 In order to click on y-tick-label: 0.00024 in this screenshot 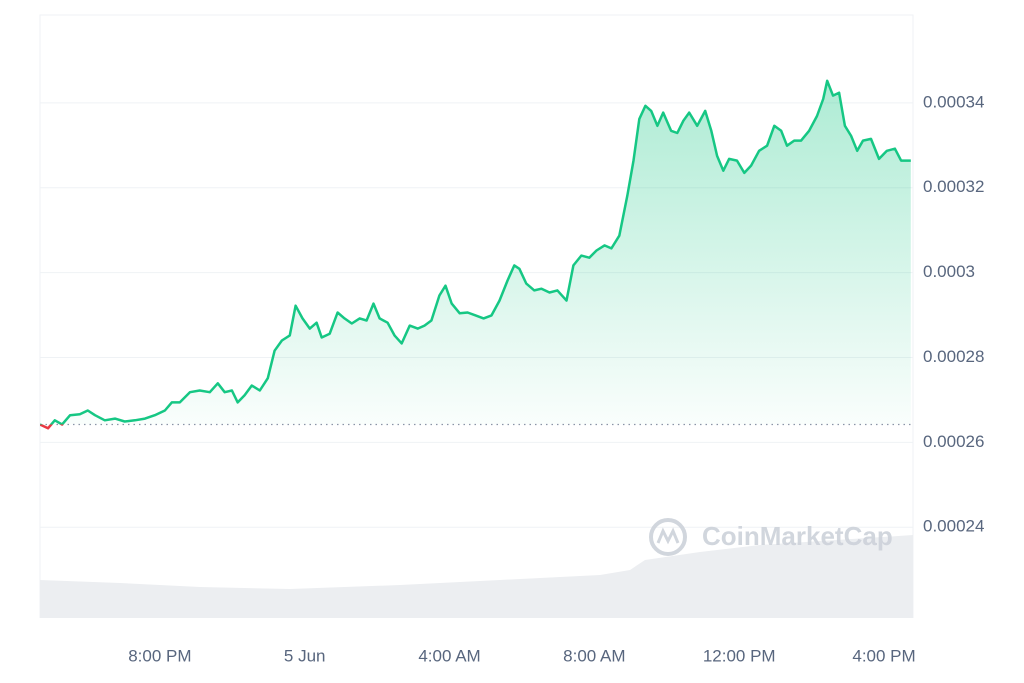, I will do `click(953, 526)`.